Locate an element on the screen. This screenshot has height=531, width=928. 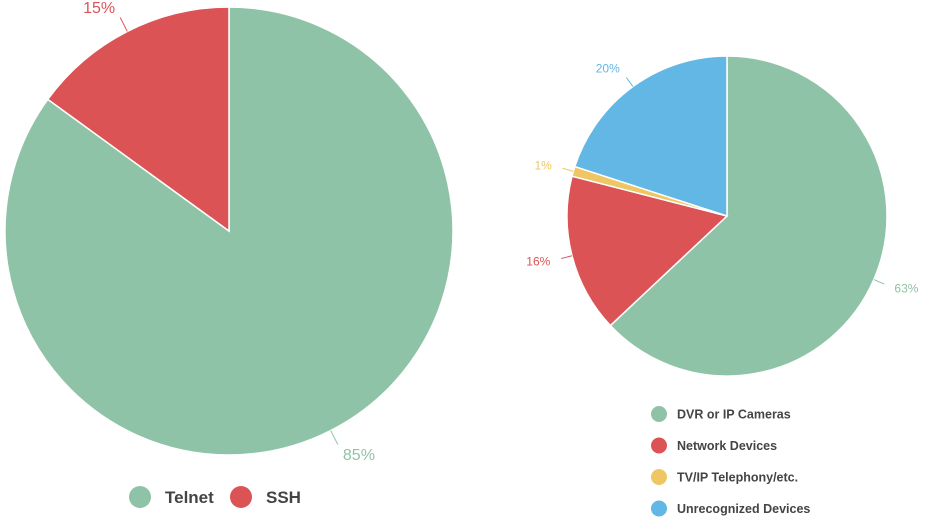
data-label-network-devices: 16% is located at coordinates (538, 262).